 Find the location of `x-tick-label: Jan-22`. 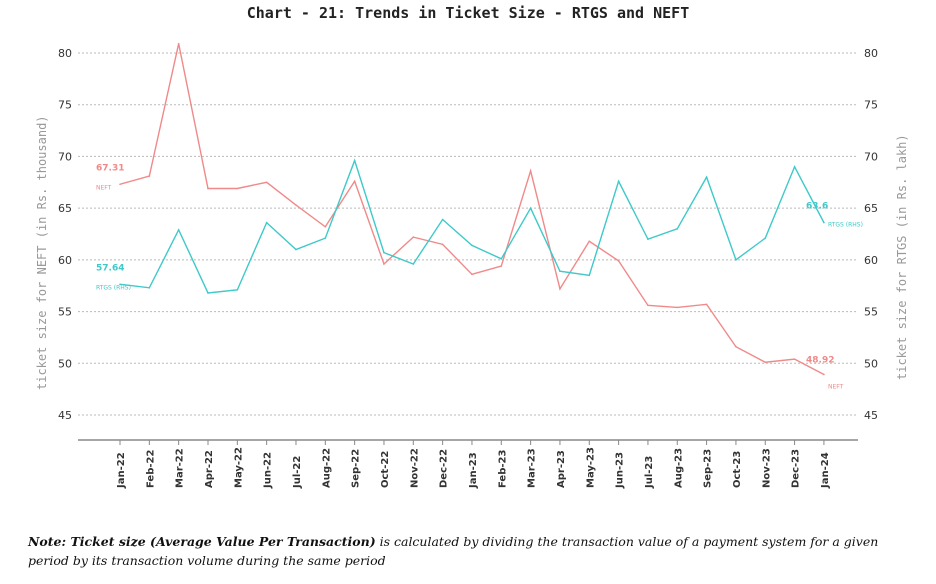

x-tick-label: Jan-22 is located at coordinates (121, 470).